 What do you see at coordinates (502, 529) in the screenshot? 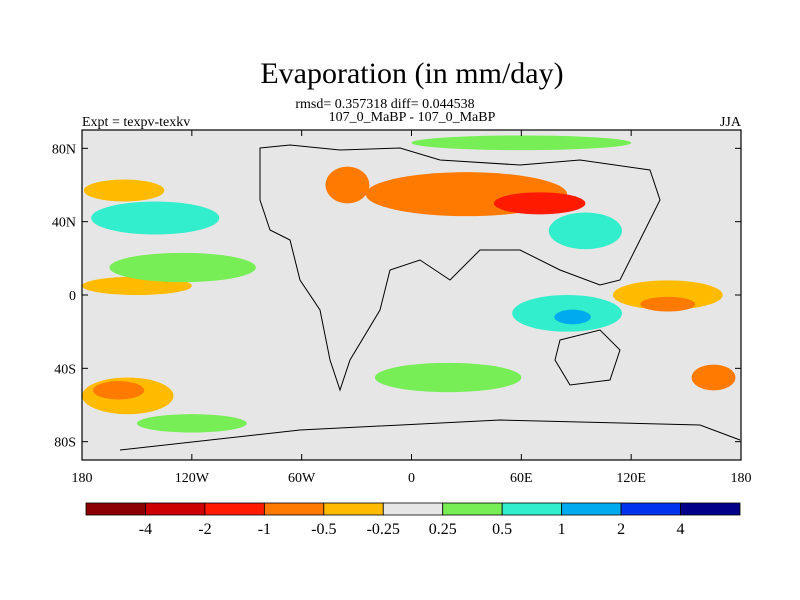
I see `colorbar-level-label: 0.5` at bounding box center [502, 529].